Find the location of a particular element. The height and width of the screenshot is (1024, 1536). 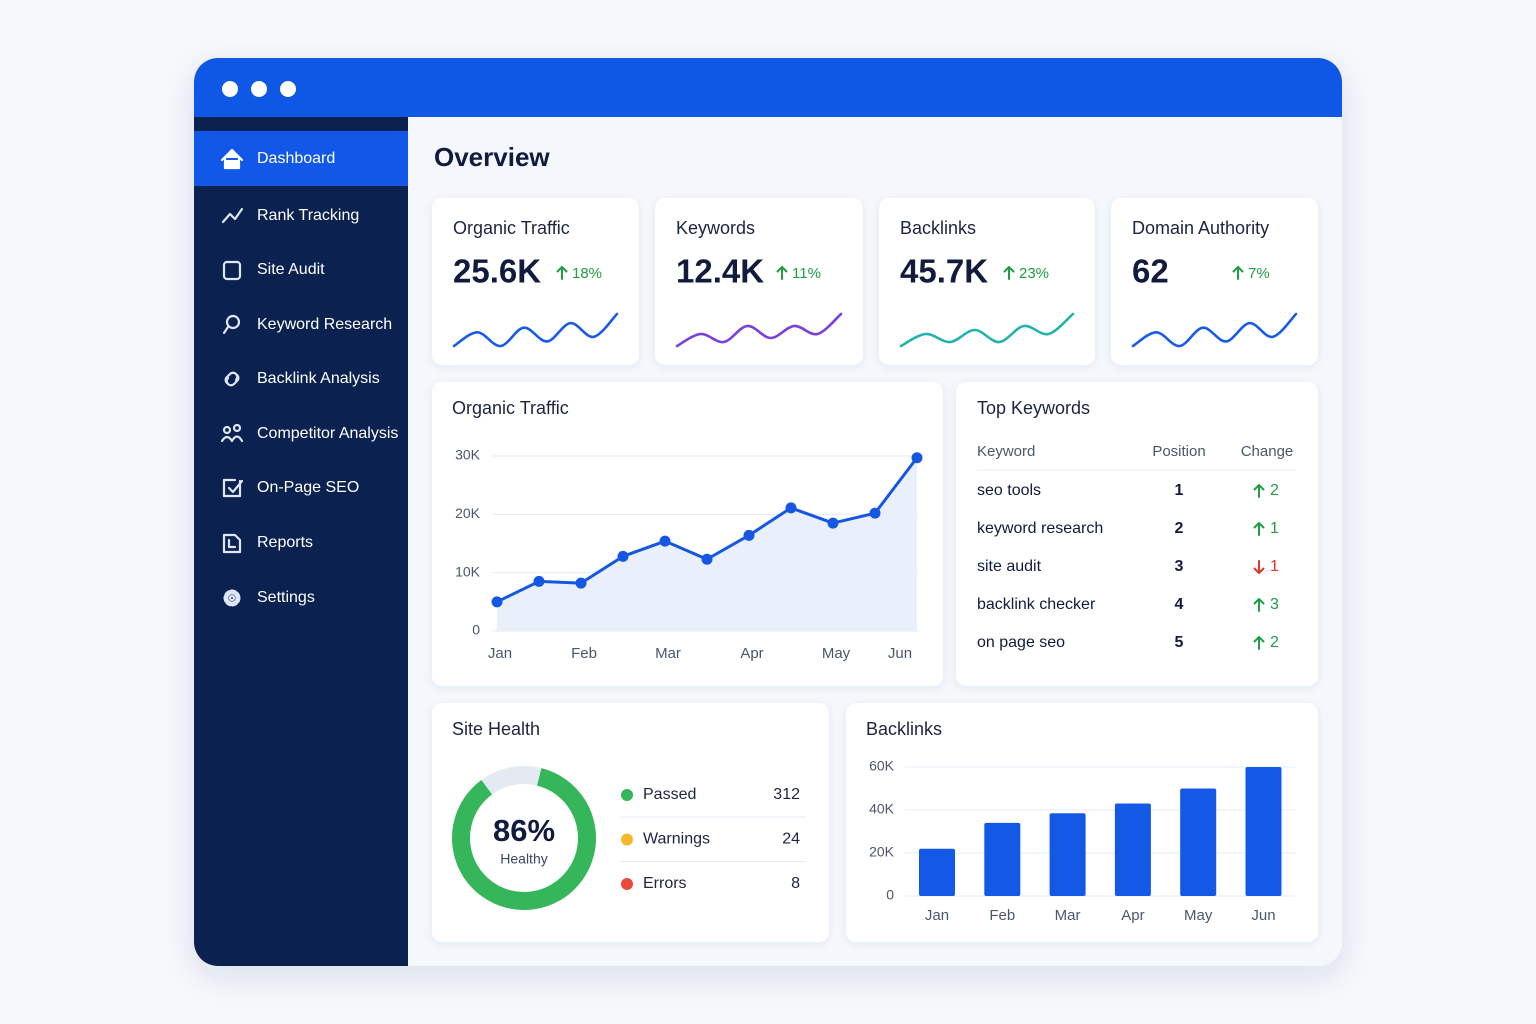

kpi-change: 18% is located at coordinates (587, 273).